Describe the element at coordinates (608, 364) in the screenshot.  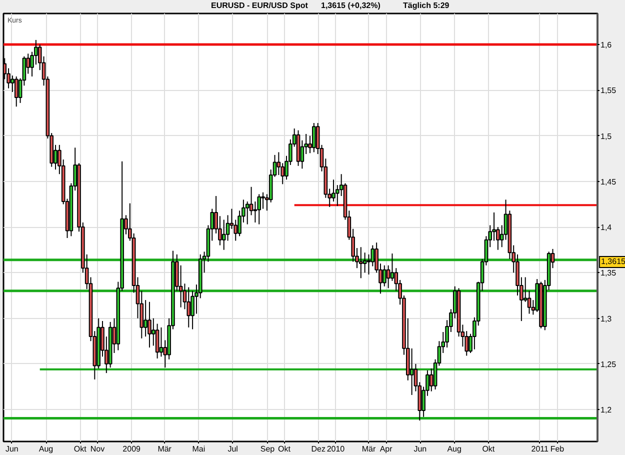
I see `y-tick-label: 1,25` at that location.